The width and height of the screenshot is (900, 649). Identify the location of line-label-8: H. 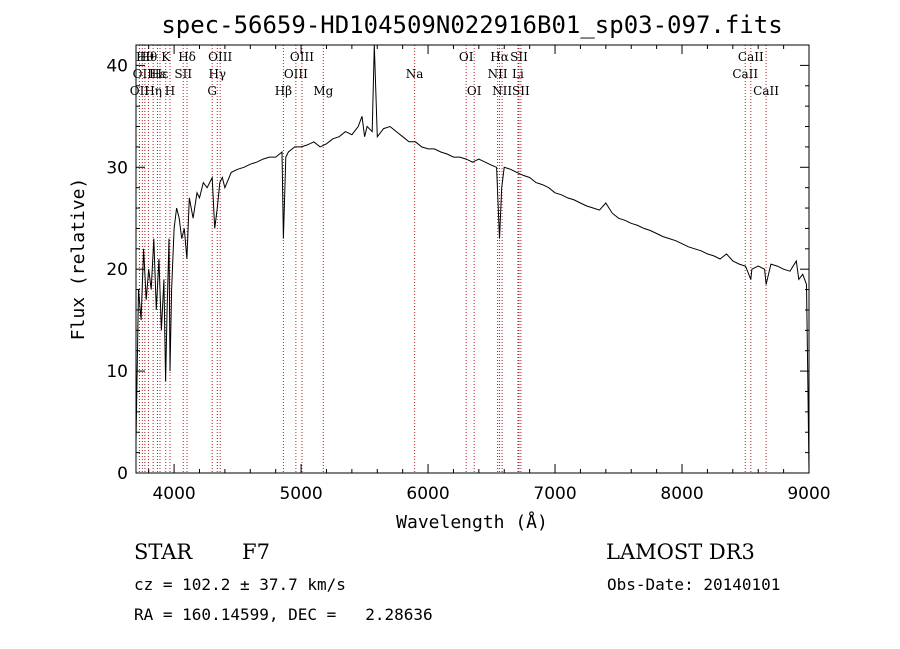
(170, 91).